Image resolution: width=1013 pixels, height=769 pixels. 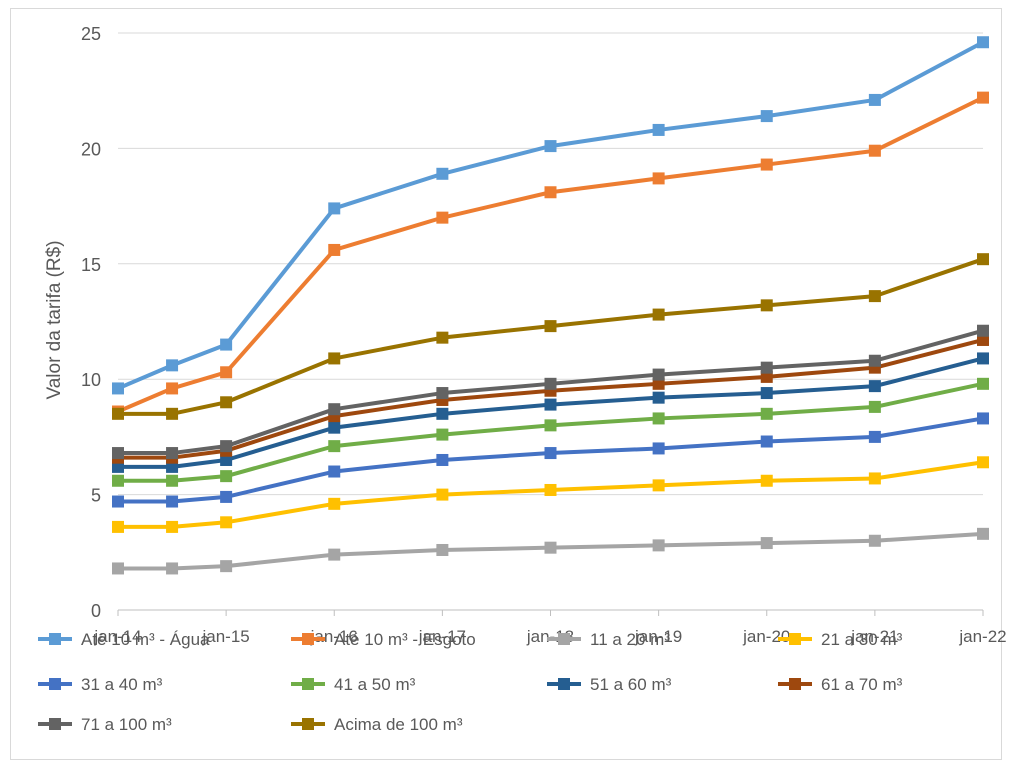 What do you see at coordinates (96, 611) in the screenshot?
I see `y-tick-label: 0` at bounding box center [96, 611].